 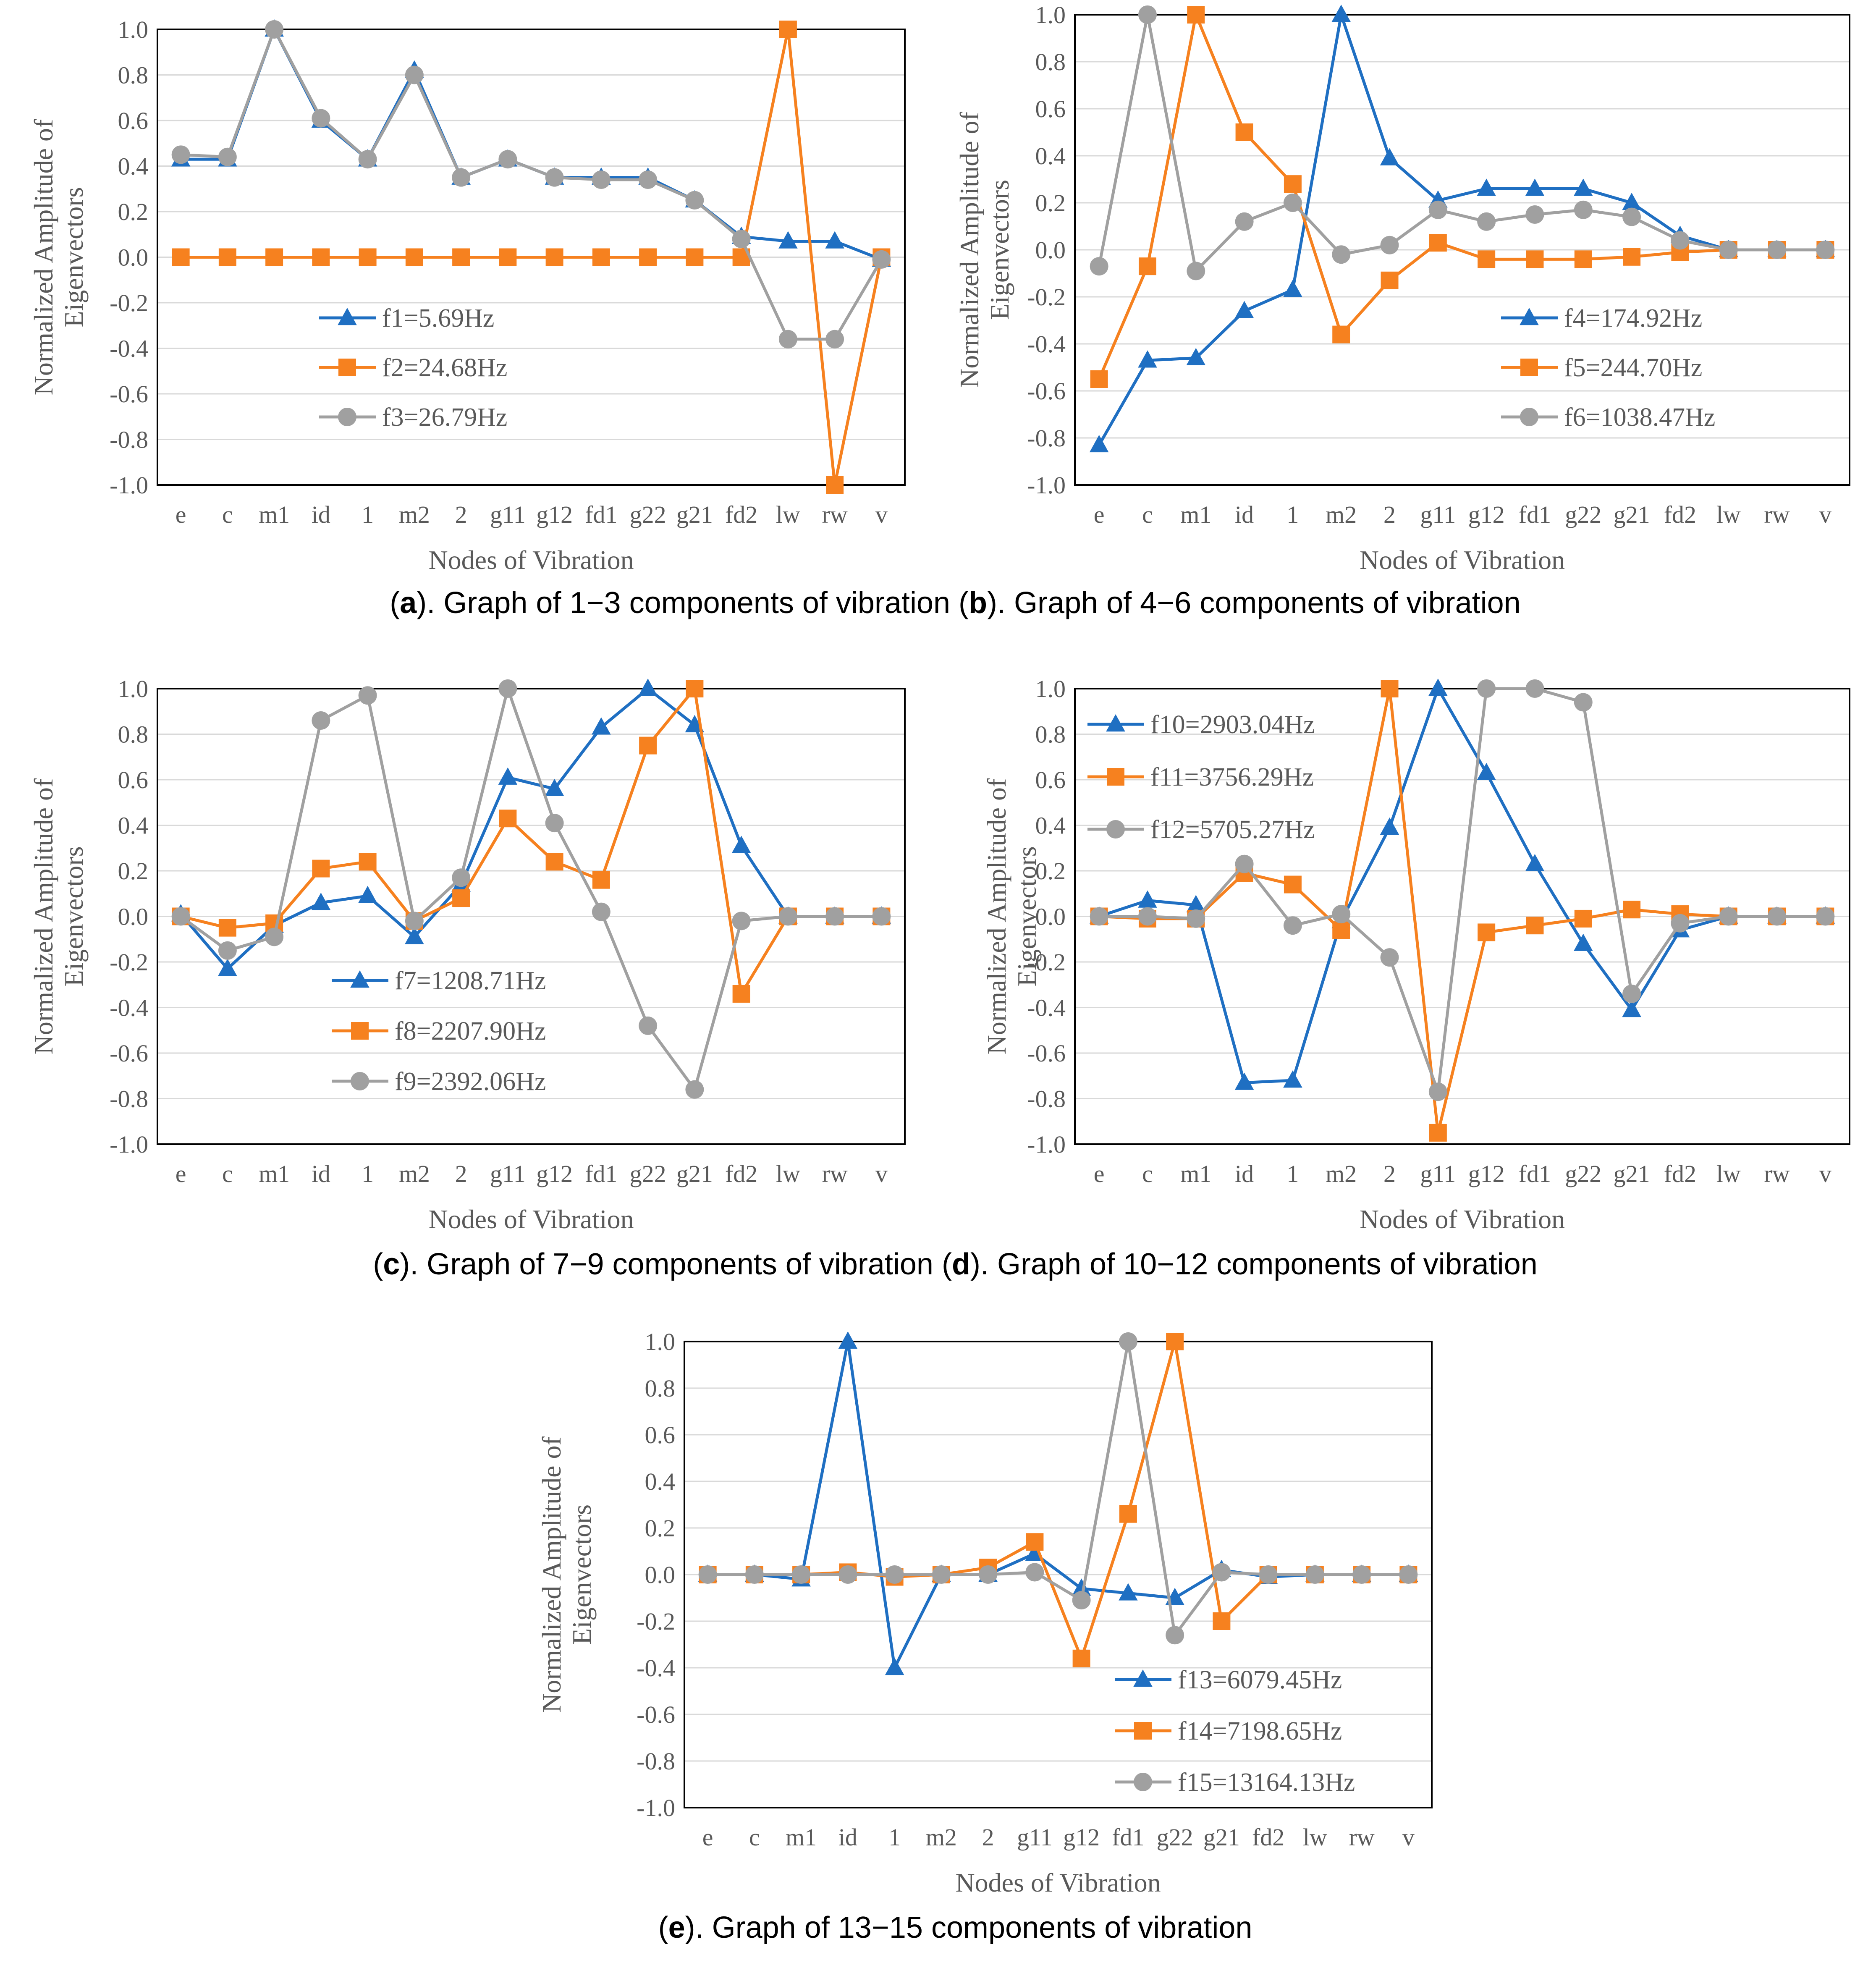 What do you see at coordinates (1229, 1680) in the screenshot?
I see `legend-entry: f13=6079.45Hz` at bounding box center [1229, 1680].